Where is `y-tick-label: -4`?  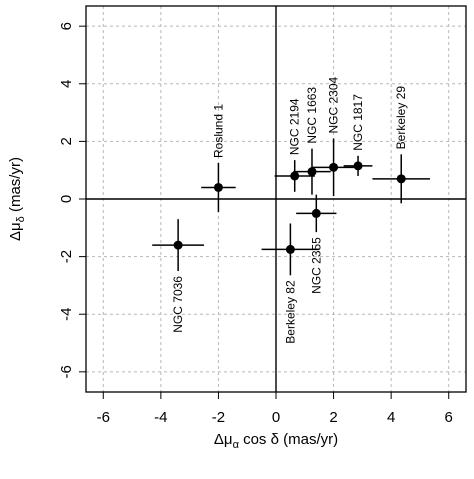 y-tick-label: -4 is located at coordinates (66, 314).